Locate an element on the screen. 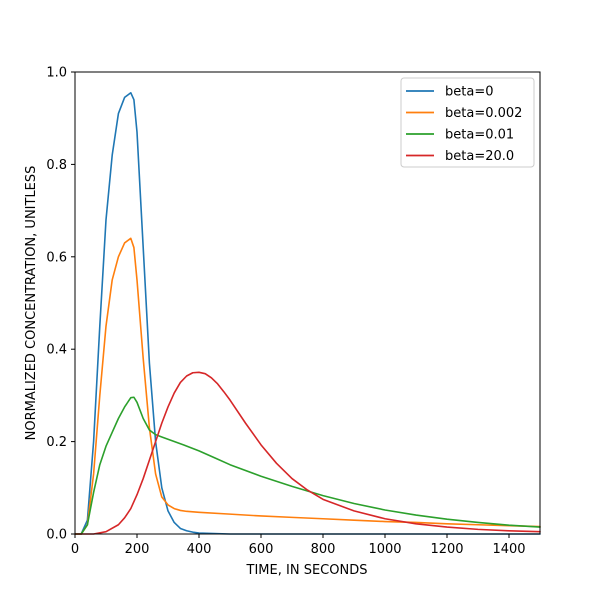  x-axis: 0 200 400 600 800 1000 1200 1400 is located at coordinates (298, 545).